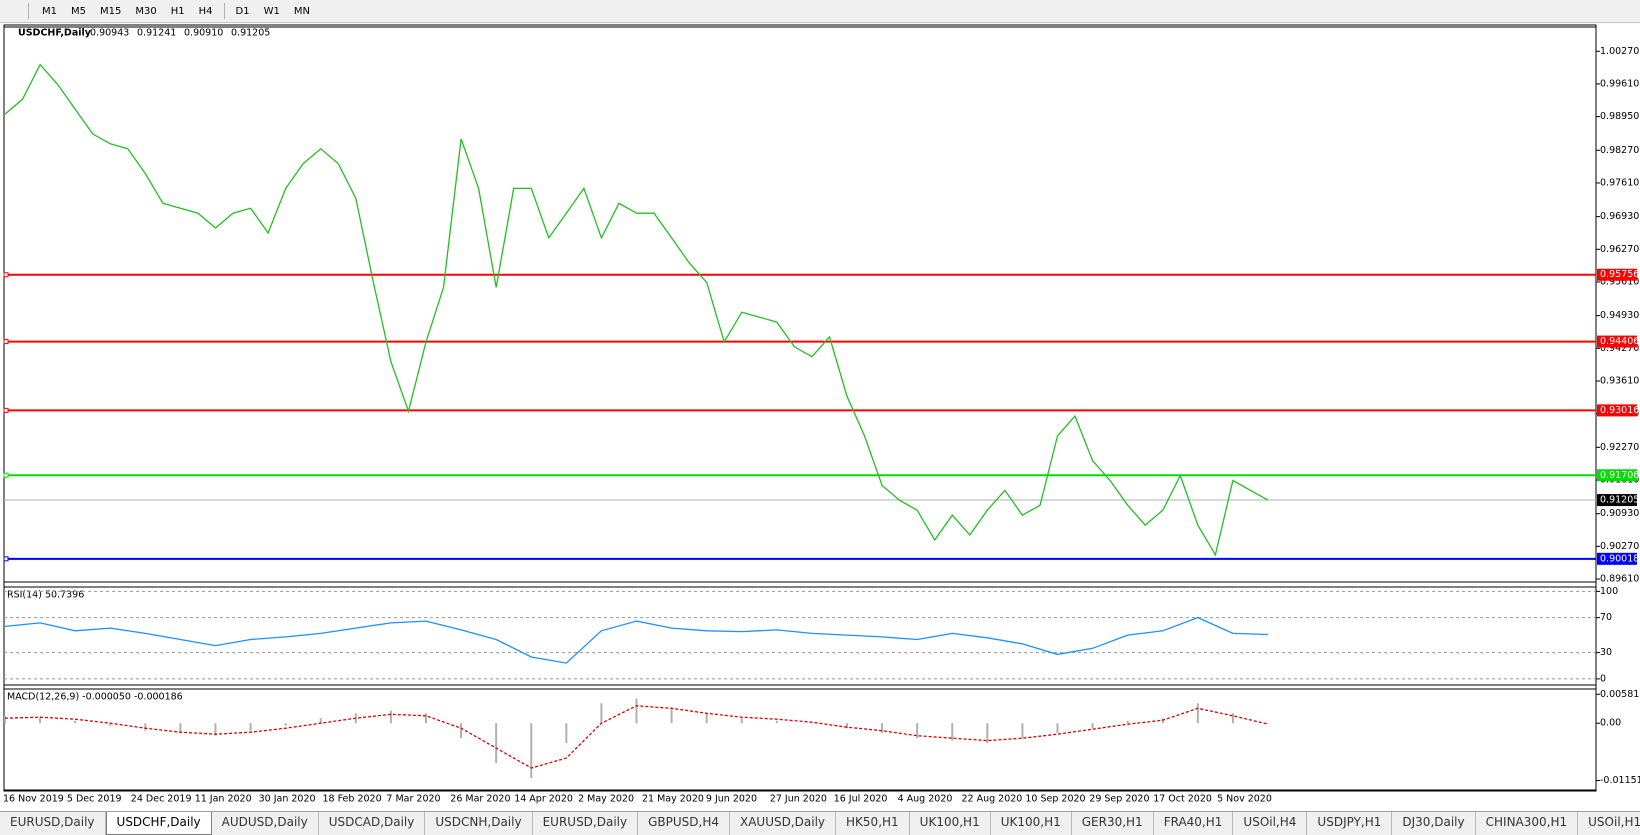 Image resolution: width=1640 pixels, height=835 pixels. I want to click on timeframe-button: MN, so click(301, 11).